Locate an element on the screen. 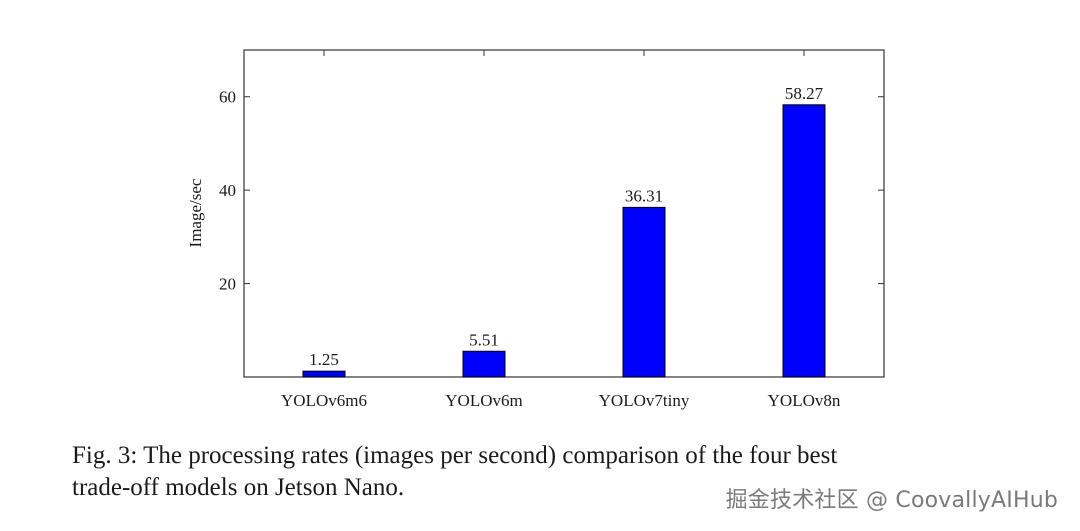 This screenshot has width=1080, height=531. bar-value-label: 58.27 is located at coordinates (804, 93).